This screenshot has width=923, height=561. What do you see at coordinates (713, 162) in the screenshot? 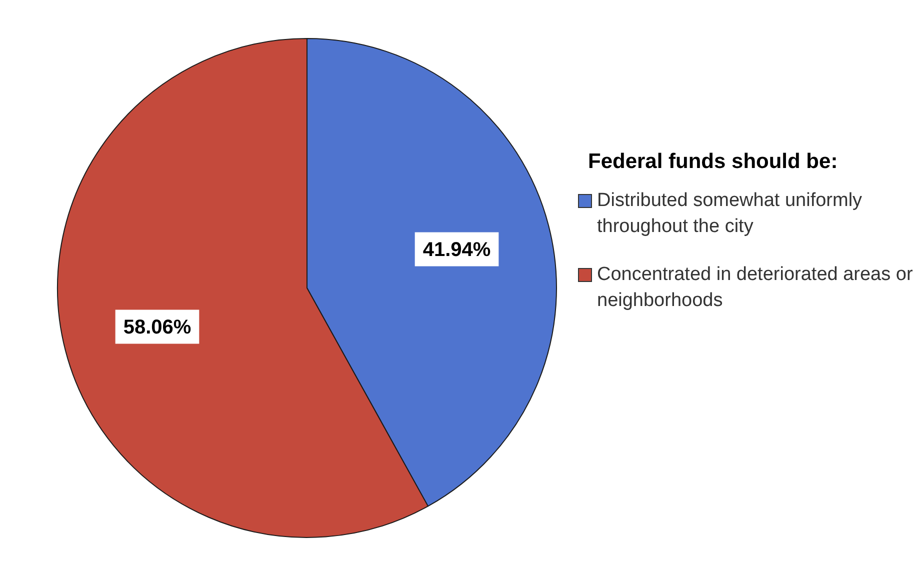
I see `legend-title: Federal funds should be:` at bounding box center [713, 162].